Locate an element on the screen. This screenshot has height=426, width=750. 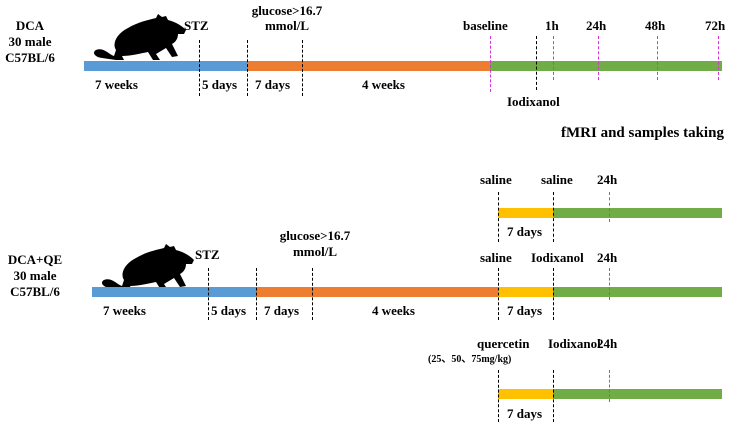
group2-divider-treatment-end is located at coordinates (553, 294).